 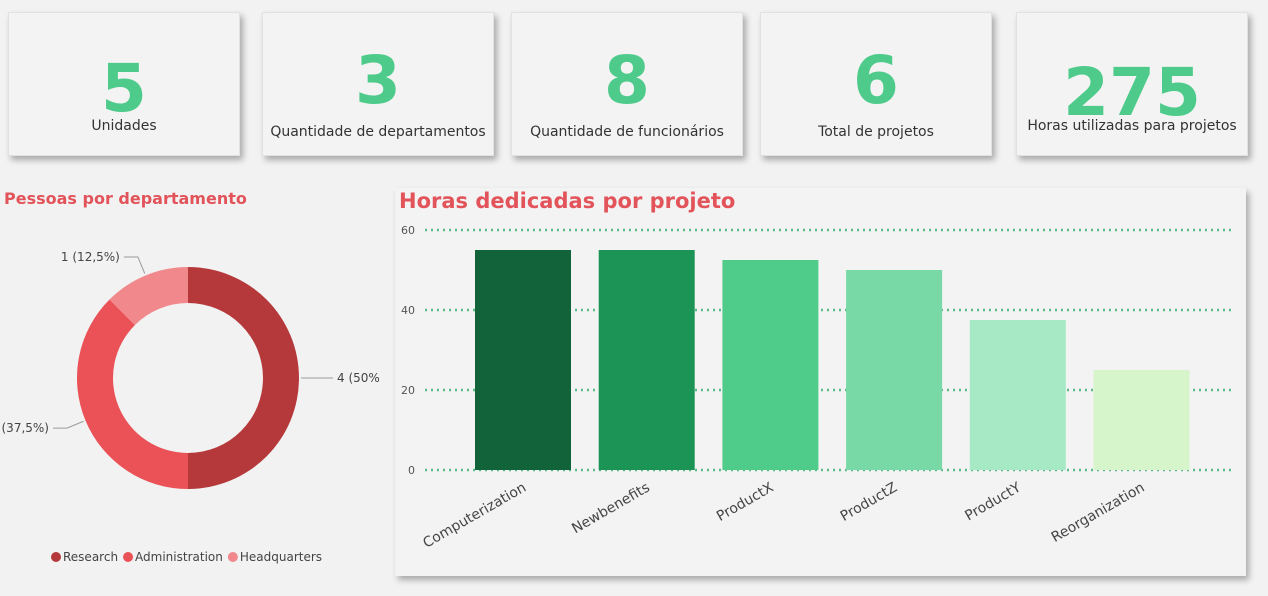 What do you see at coordinates (281, 557) in the screenshot?
I see `legend-item-headquarters: Headquarters` at bounding box center [281, 557].